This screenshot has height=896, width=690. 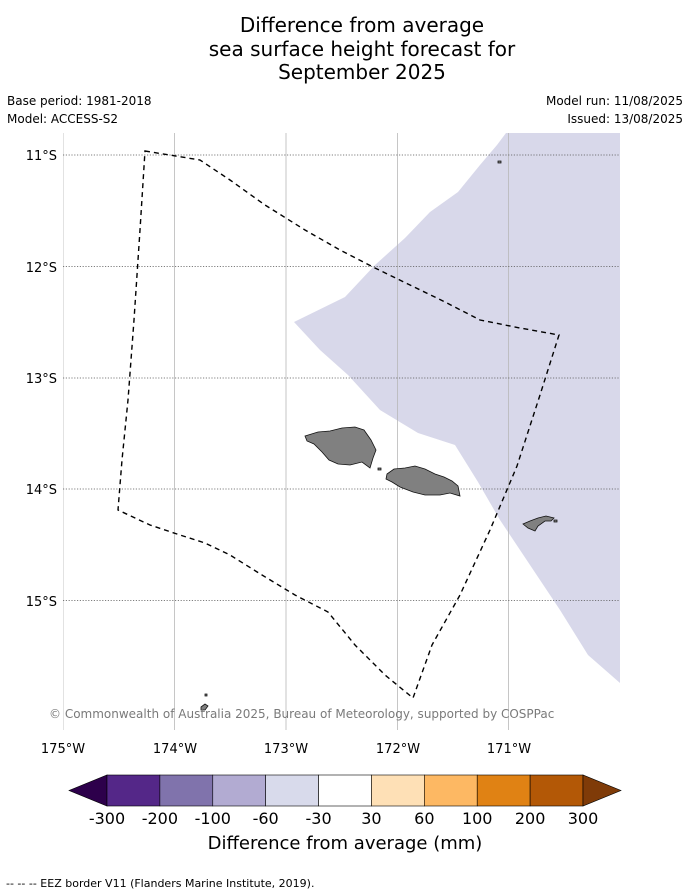 I want to click on colorbar-tick-label: 200, so click(x=530, y=818).